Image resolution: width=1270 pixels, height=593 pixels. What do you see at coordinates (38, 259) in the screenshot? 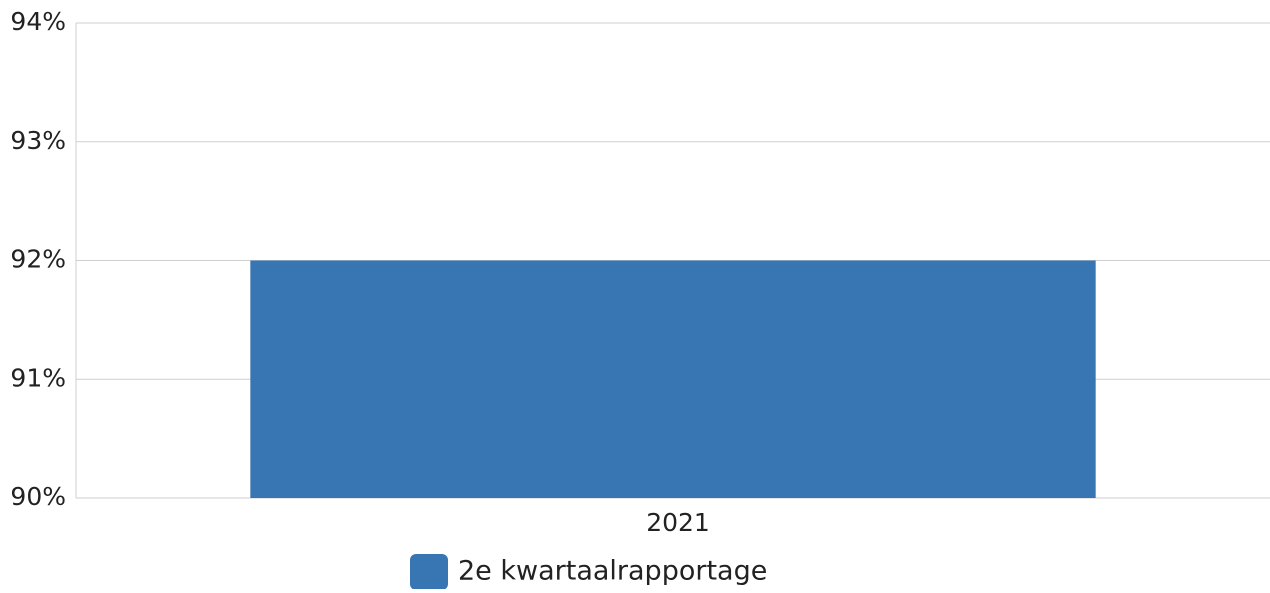
I see `y-tick-label: 92%` at bounding box center [38, 259].